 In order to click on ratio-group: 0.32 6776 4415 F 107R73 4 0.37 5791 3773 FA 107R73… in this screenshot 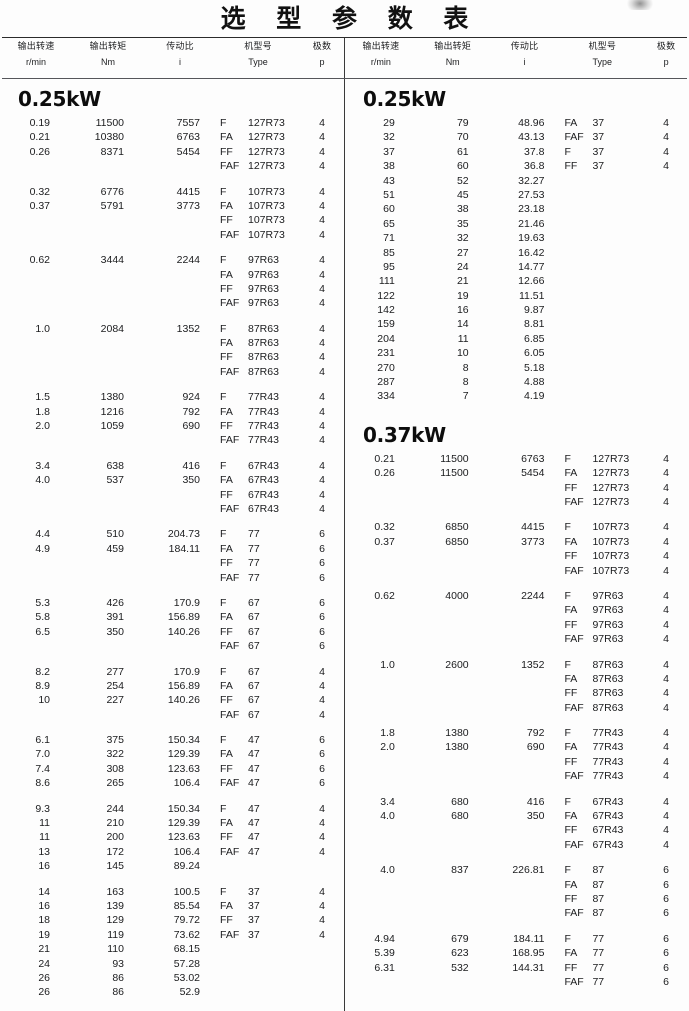, I will do `click(172, 214)`.